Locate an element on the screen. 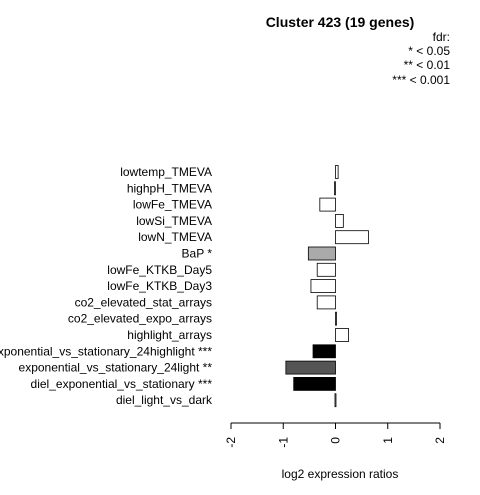 The height and width of the screenshot is (495, 480). category-label-5: lowN_TMEVA is located at coordinates (175, 237).